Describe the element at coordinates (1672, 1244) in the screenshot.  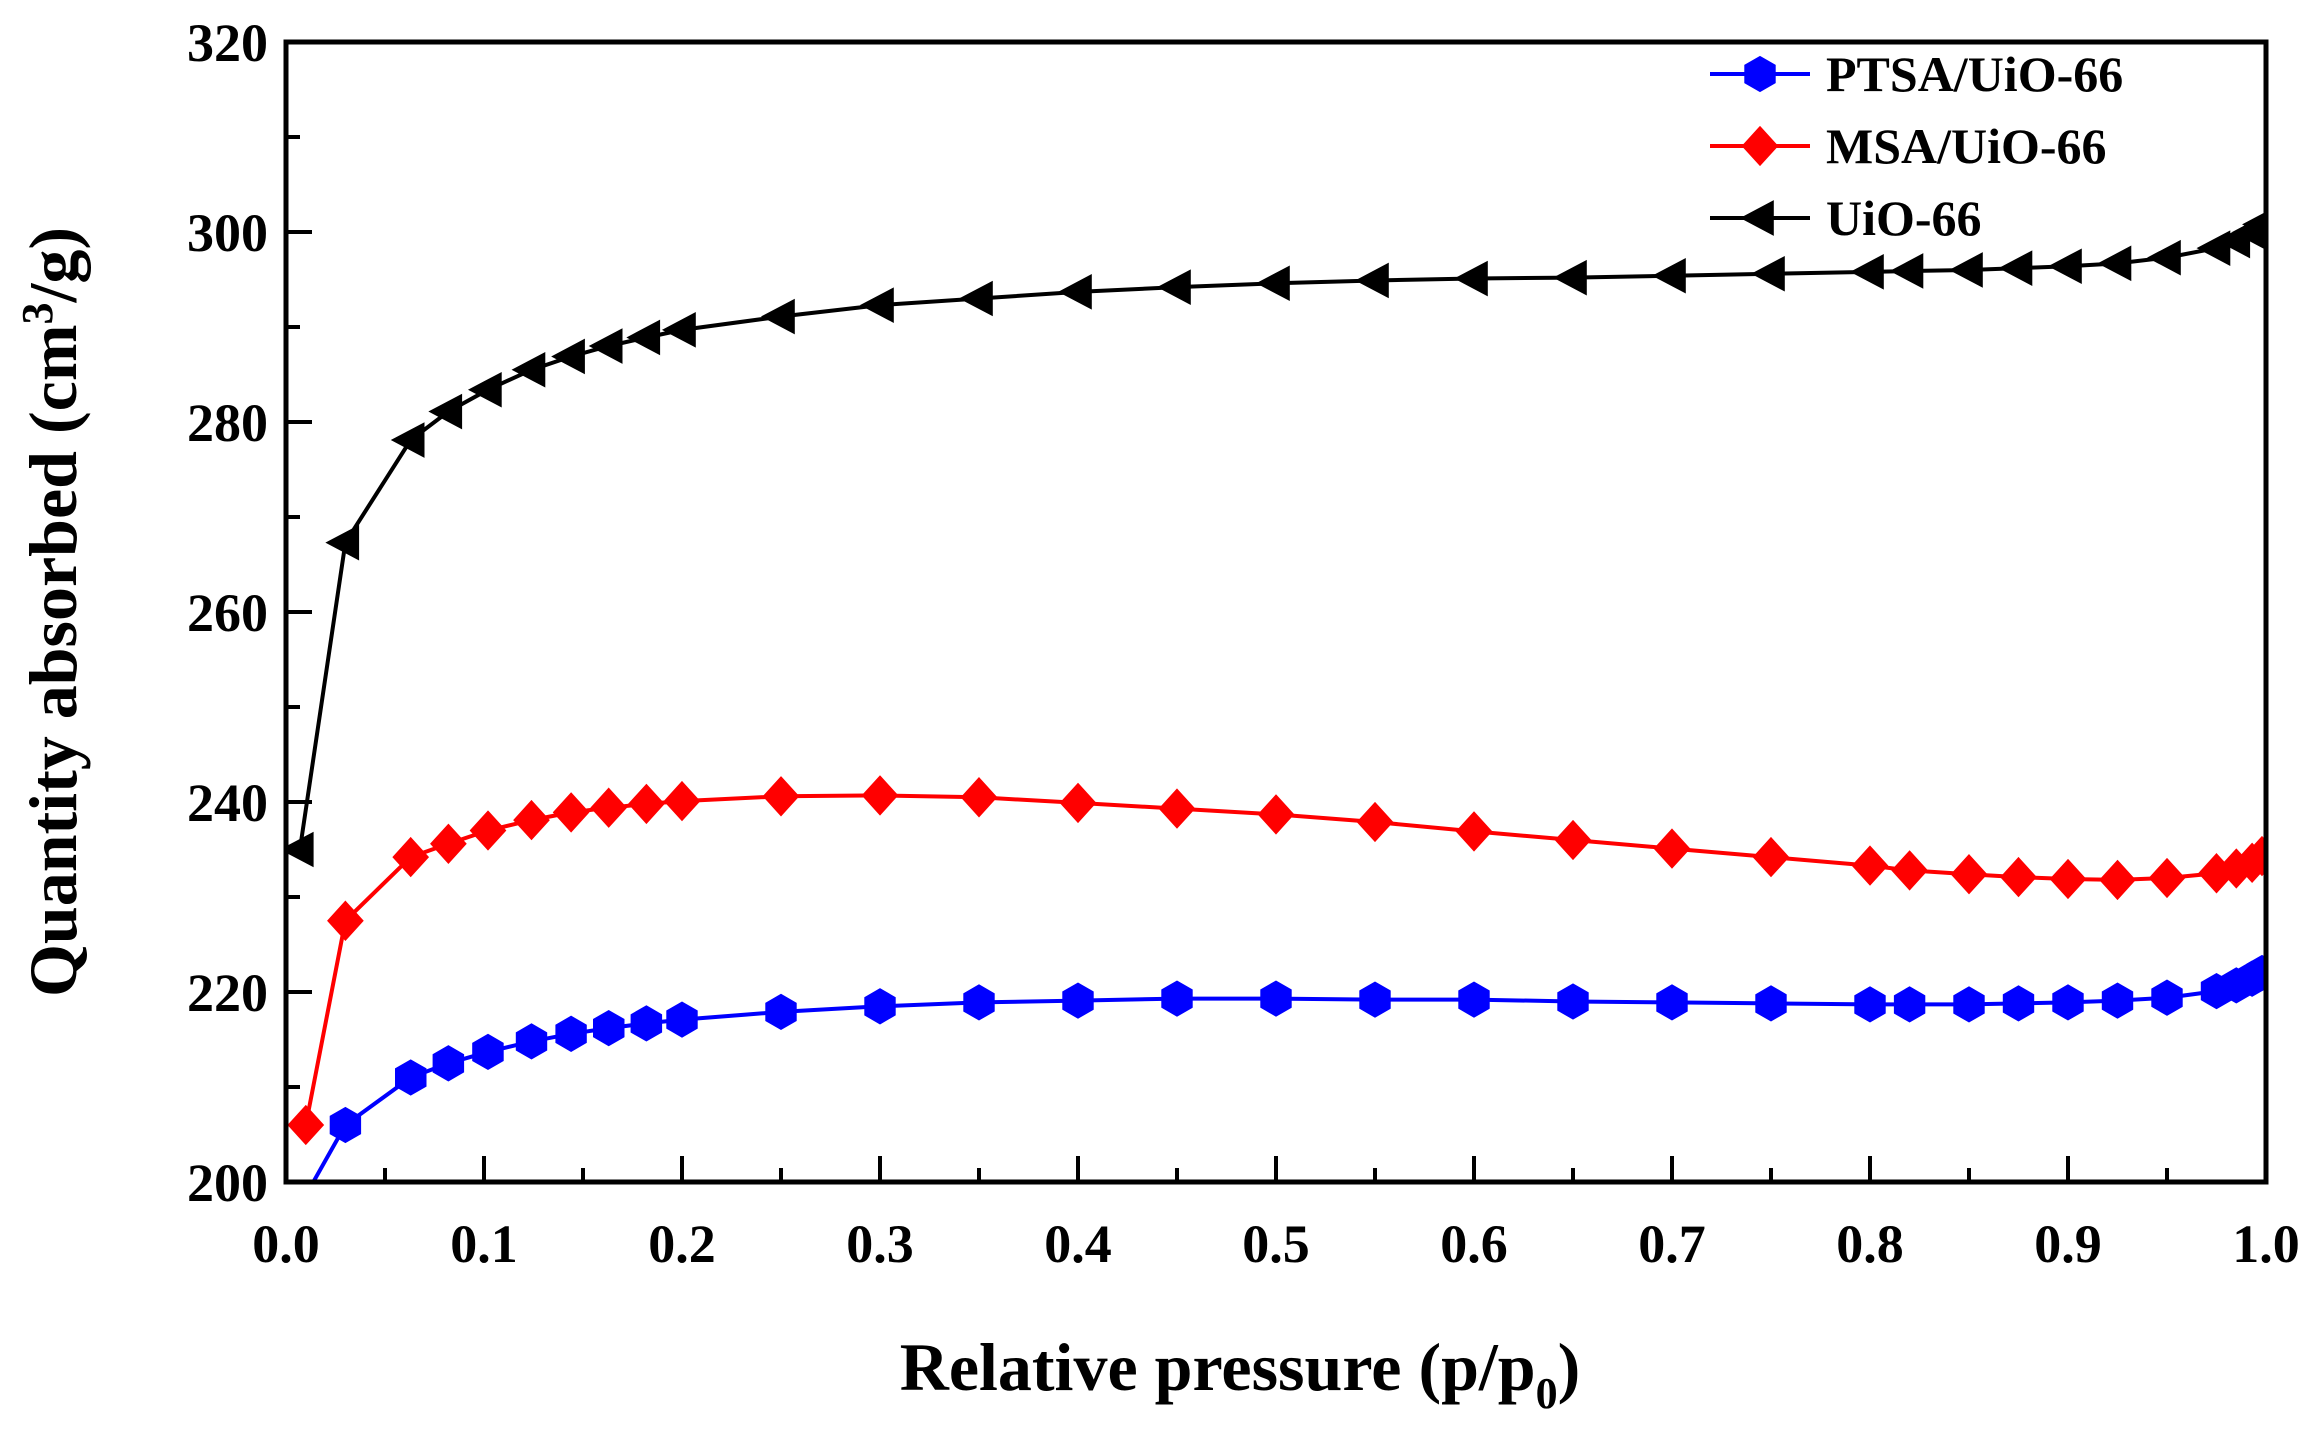
I see `x-tick-label: 0.7` at that location.